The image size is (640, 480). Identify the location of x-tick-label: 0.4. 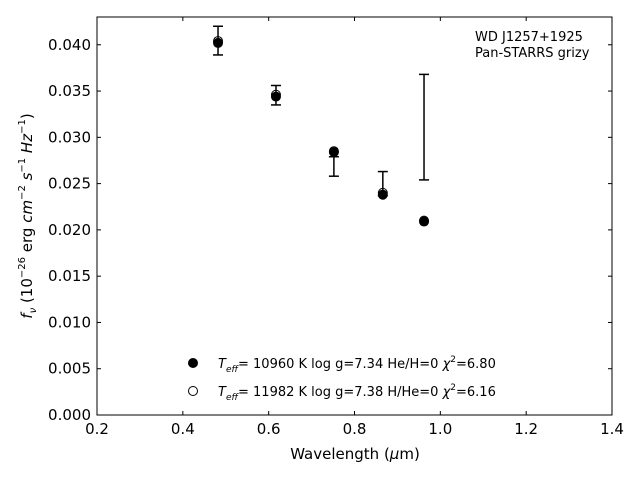
(183, 429).